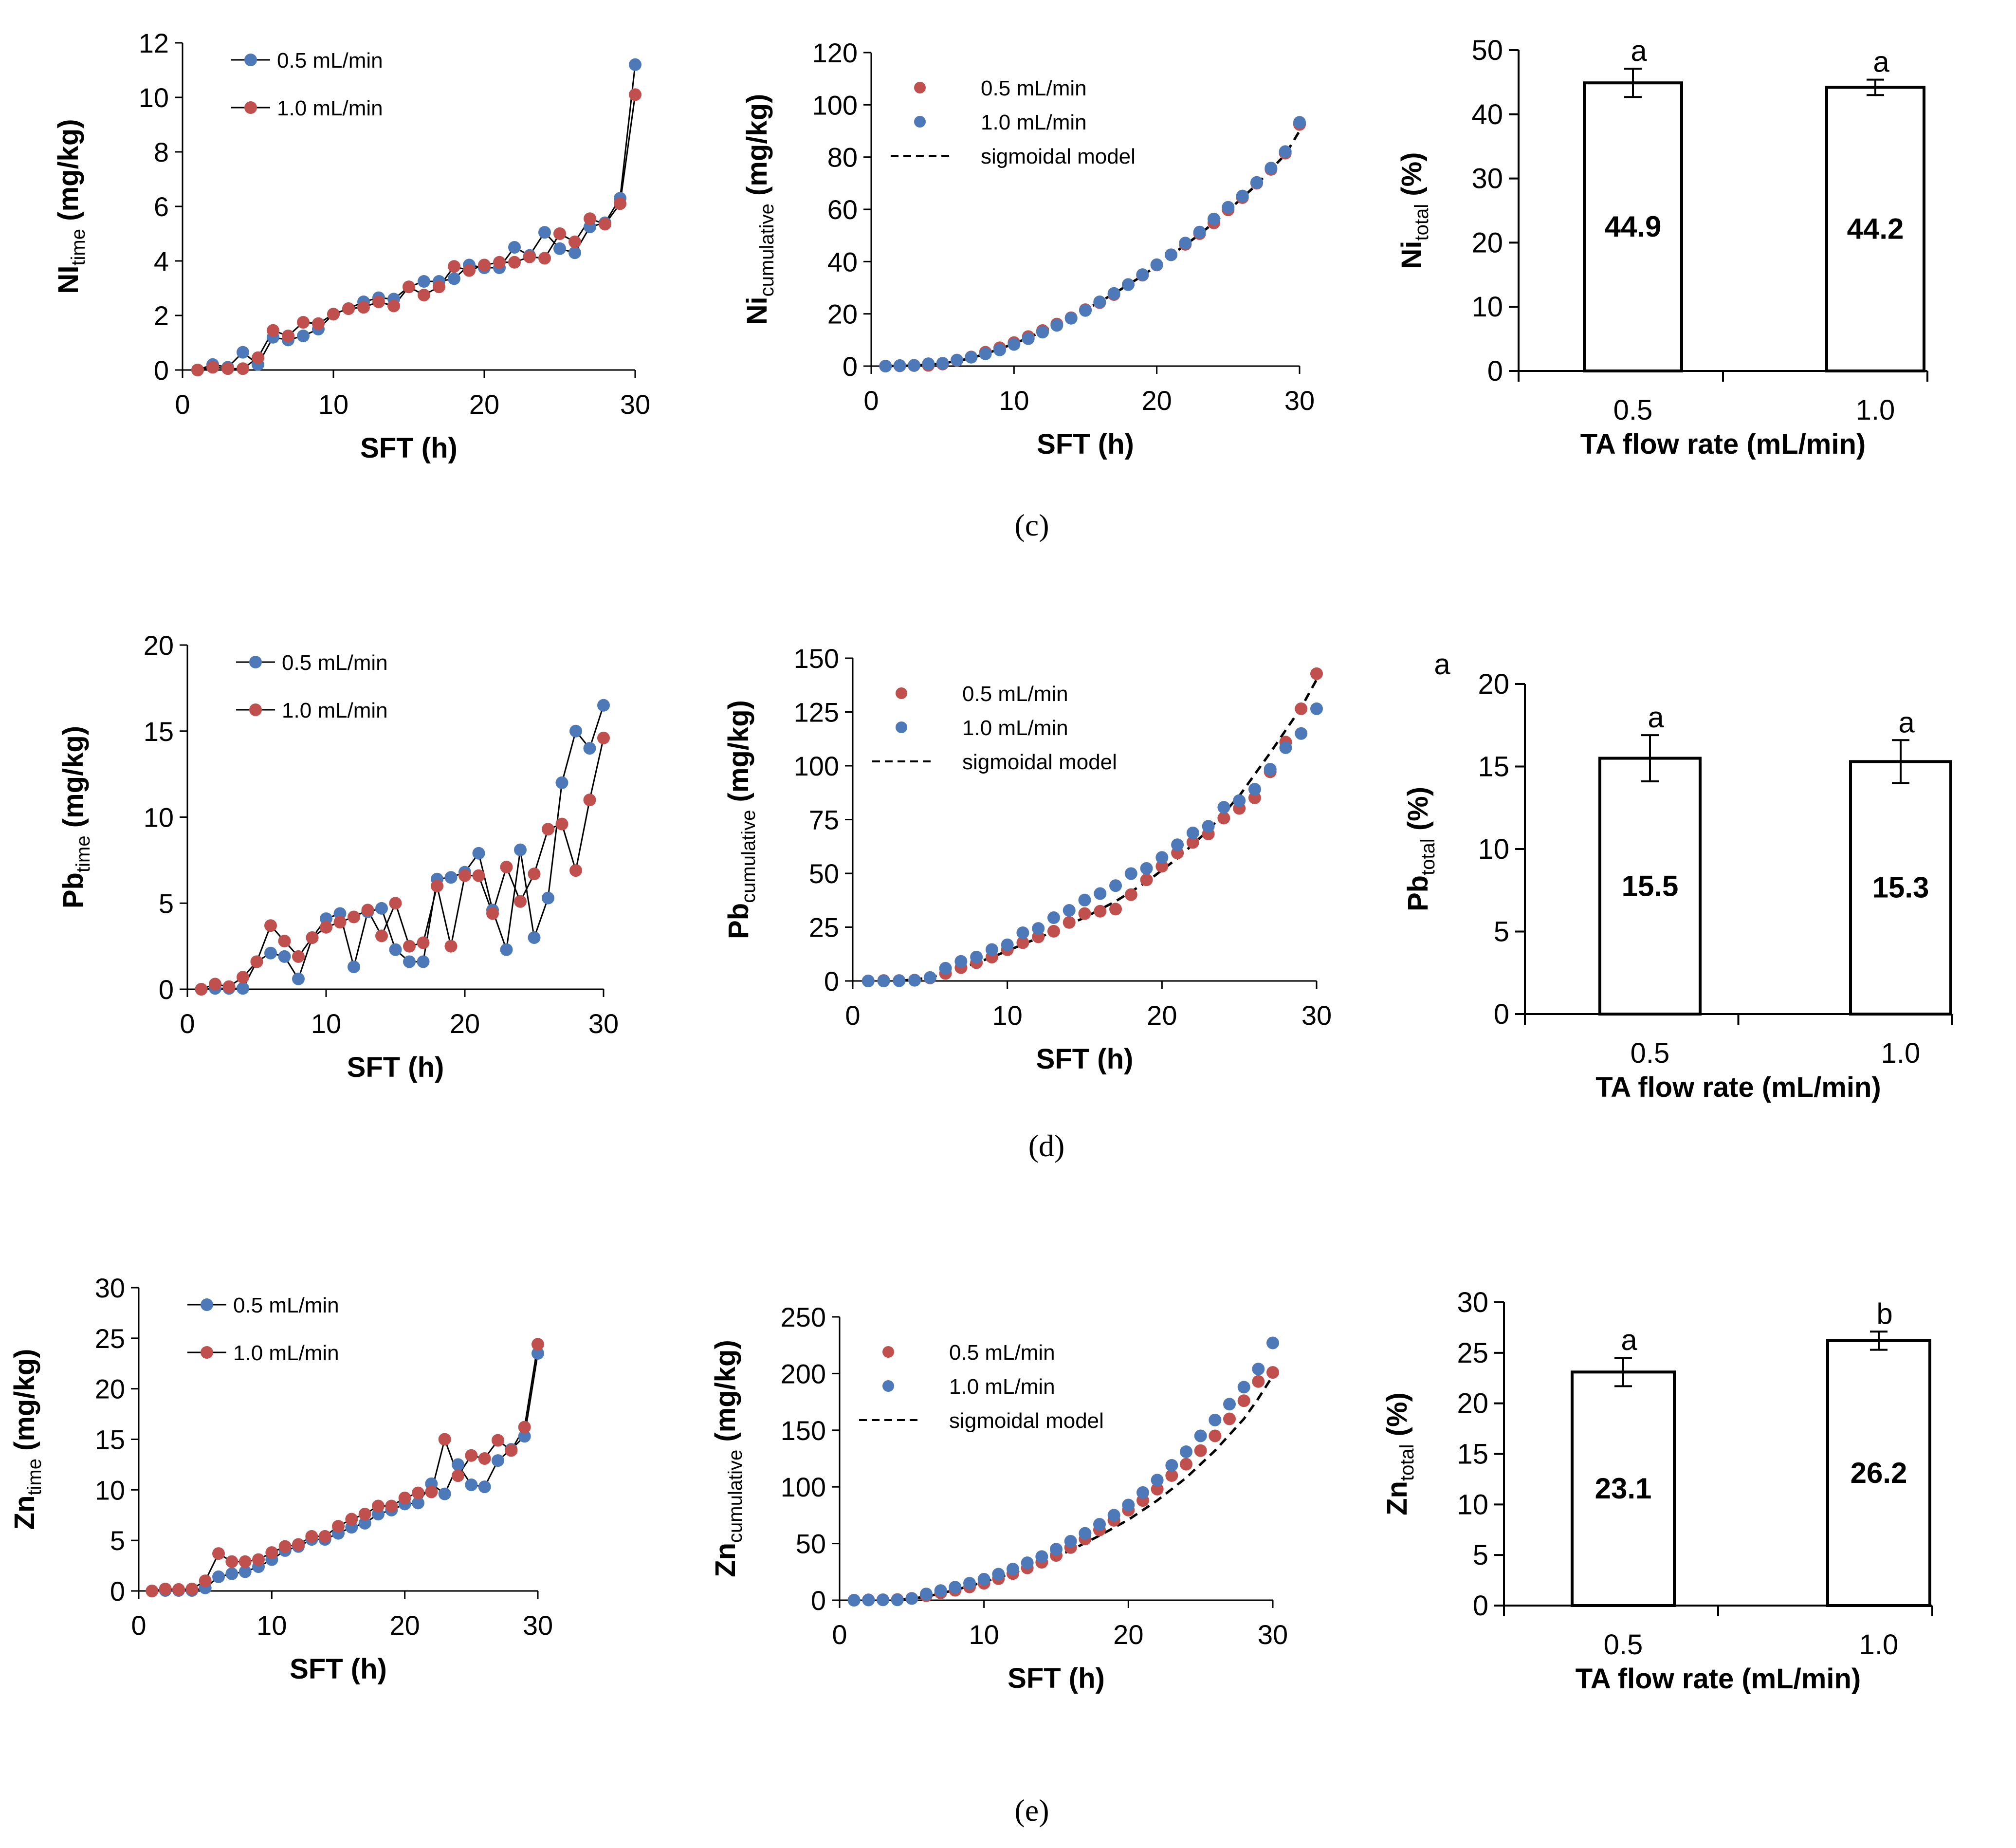 The height and width of the screenshot is (1848, 2016). What do you see at coordinates (738, 921) in the screenshot?
I see `pb-cumulative-ylabel-main: Pb` at bounding box center [738, 921].